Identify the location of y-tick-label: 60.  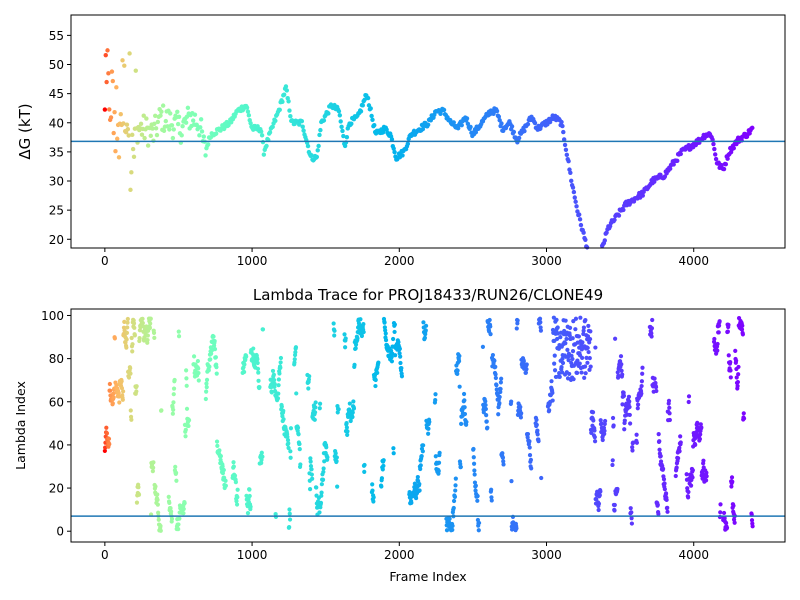
(56, 402).